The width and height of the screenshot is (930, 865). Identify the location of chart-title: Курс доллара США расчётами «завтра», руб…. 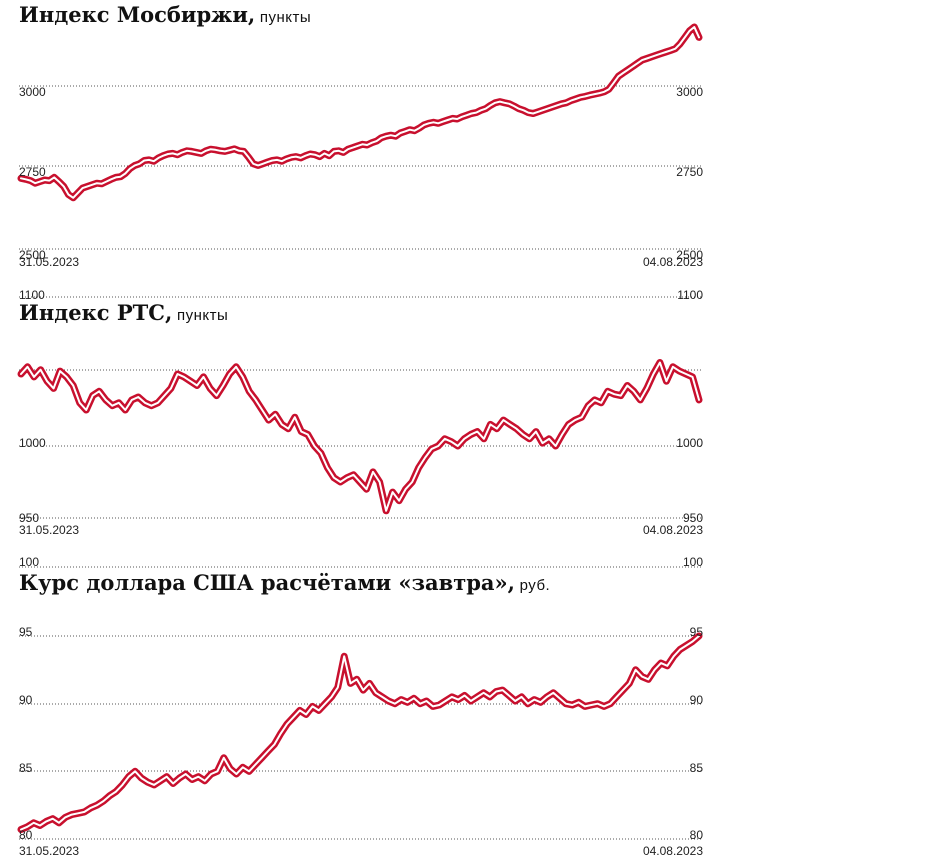
(284, 582).